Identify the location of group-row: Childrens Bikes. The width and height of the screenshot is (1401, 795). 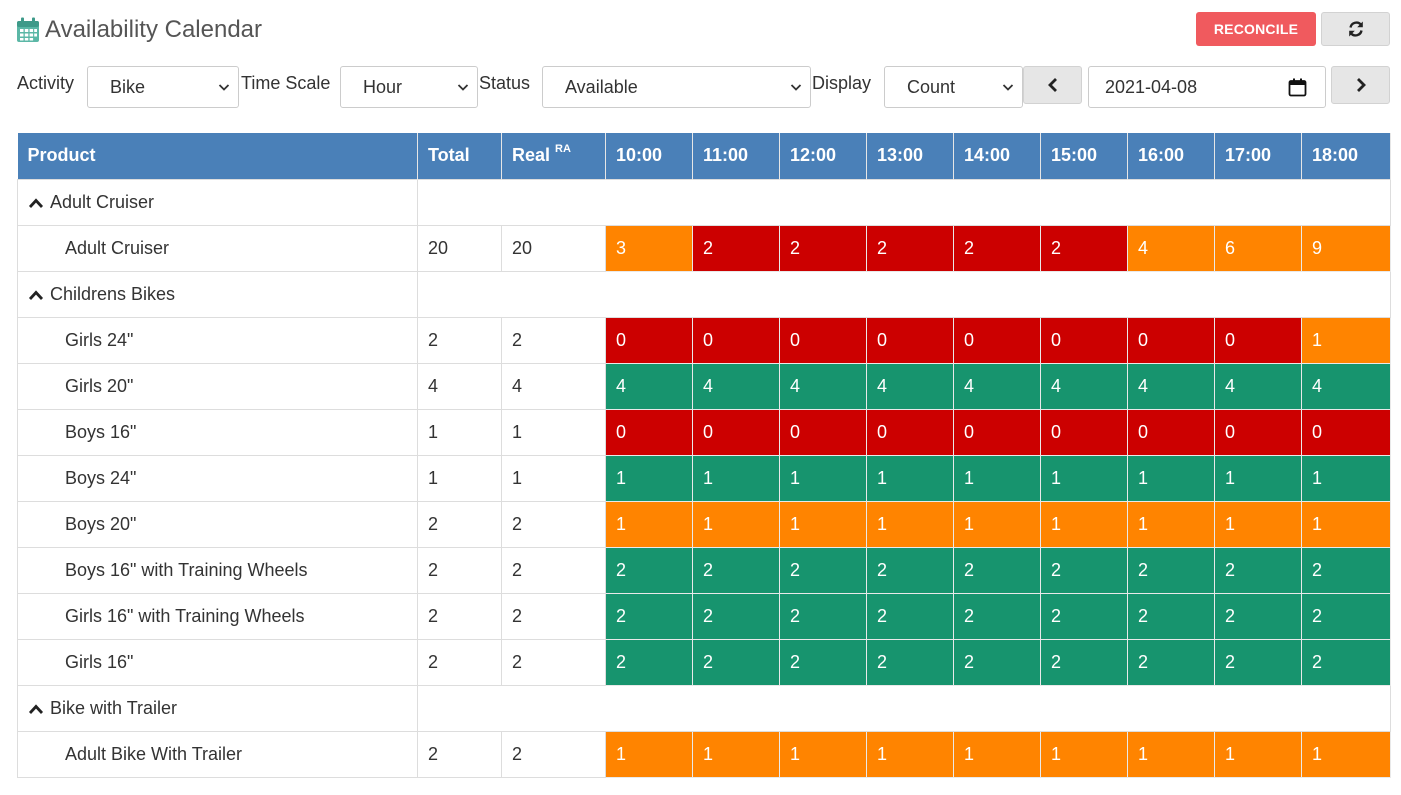
(704, 294).